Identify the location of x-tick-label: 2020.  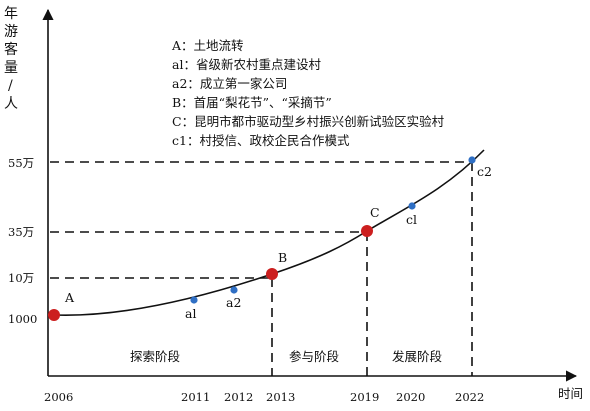
(410, 397).